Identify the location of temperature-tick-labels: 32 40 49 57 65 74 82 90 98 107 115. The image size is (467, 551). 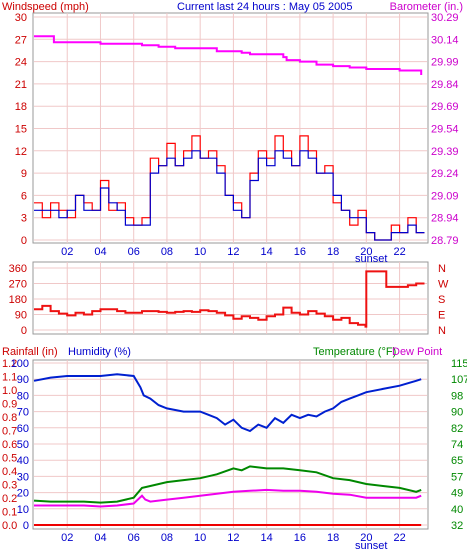
(459, 445).